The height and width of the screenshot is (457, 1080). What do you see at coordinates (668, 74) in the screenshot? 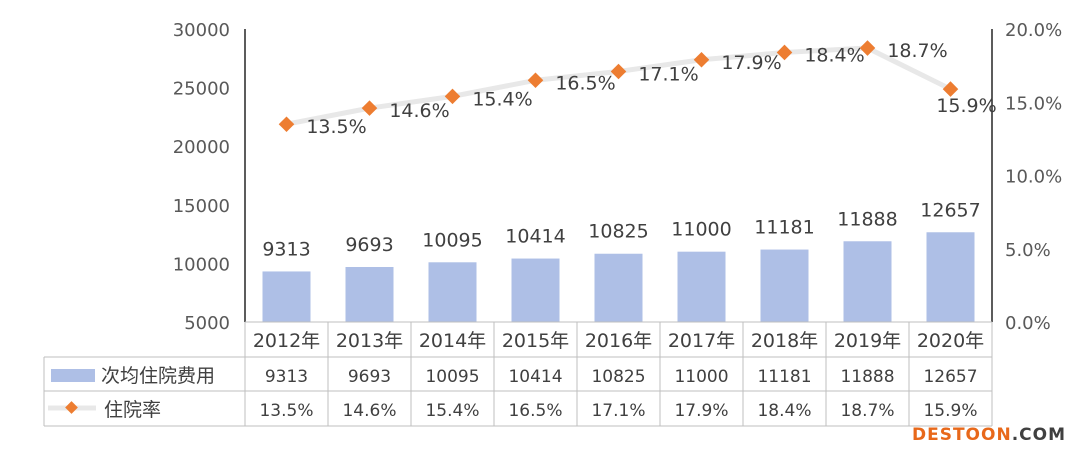
I see `rate-value-label: 17.1%` at bounding box center [668, 74].